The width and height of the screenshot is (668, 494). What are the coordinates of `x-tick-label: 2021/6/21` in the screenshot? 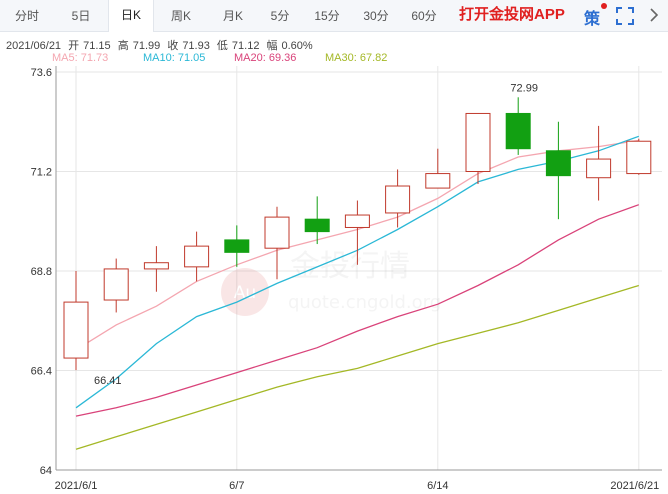 It's located at (634, 486).